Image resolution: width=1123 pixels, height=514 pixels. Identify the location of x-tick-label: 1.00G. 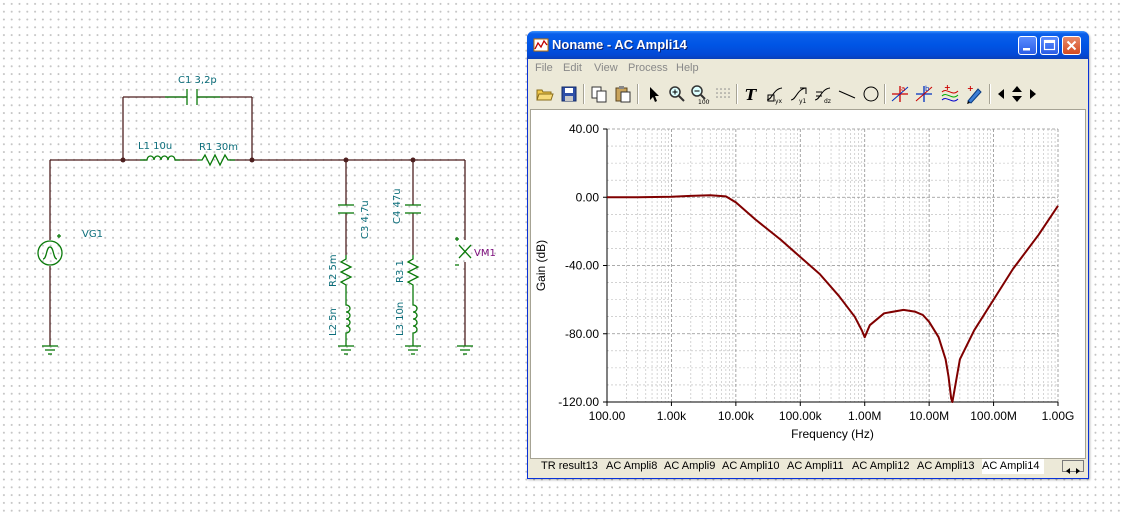
(1058, 416).